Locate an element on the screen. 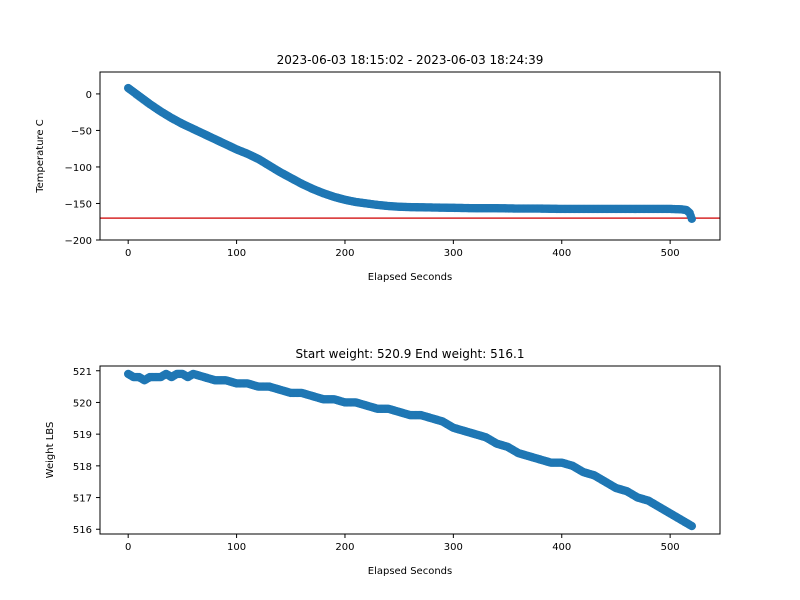 This screenshot has height=600, width=800. temperature-x-tick-label: 100 is located at coordinates (236, 253).